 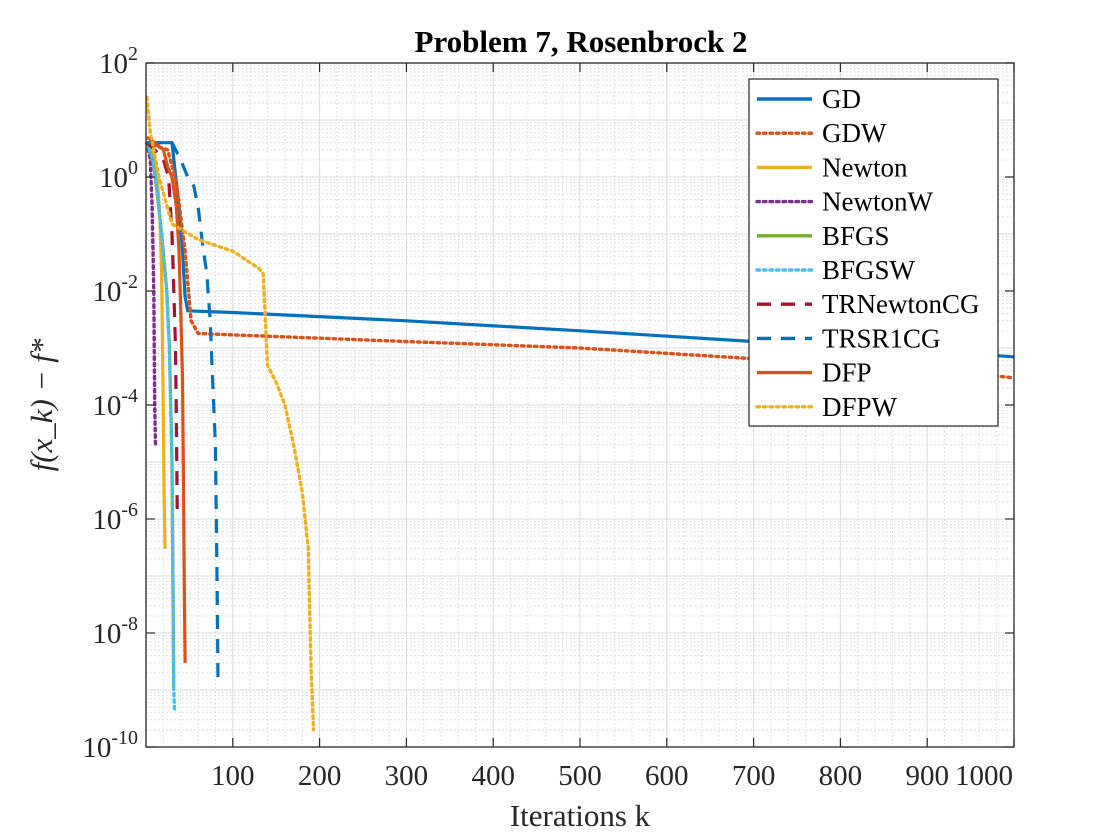 I want to click on y-tick-label: 10⁰, so click(x=118, y=175).